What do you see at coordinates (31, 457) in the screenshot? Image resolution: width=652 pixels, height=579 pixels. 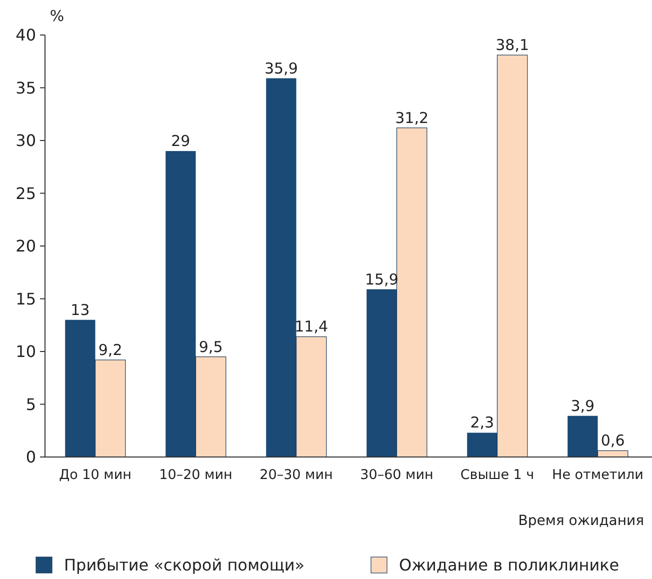 I see `y-tick-label: 0` at bounding box center [31, 457].